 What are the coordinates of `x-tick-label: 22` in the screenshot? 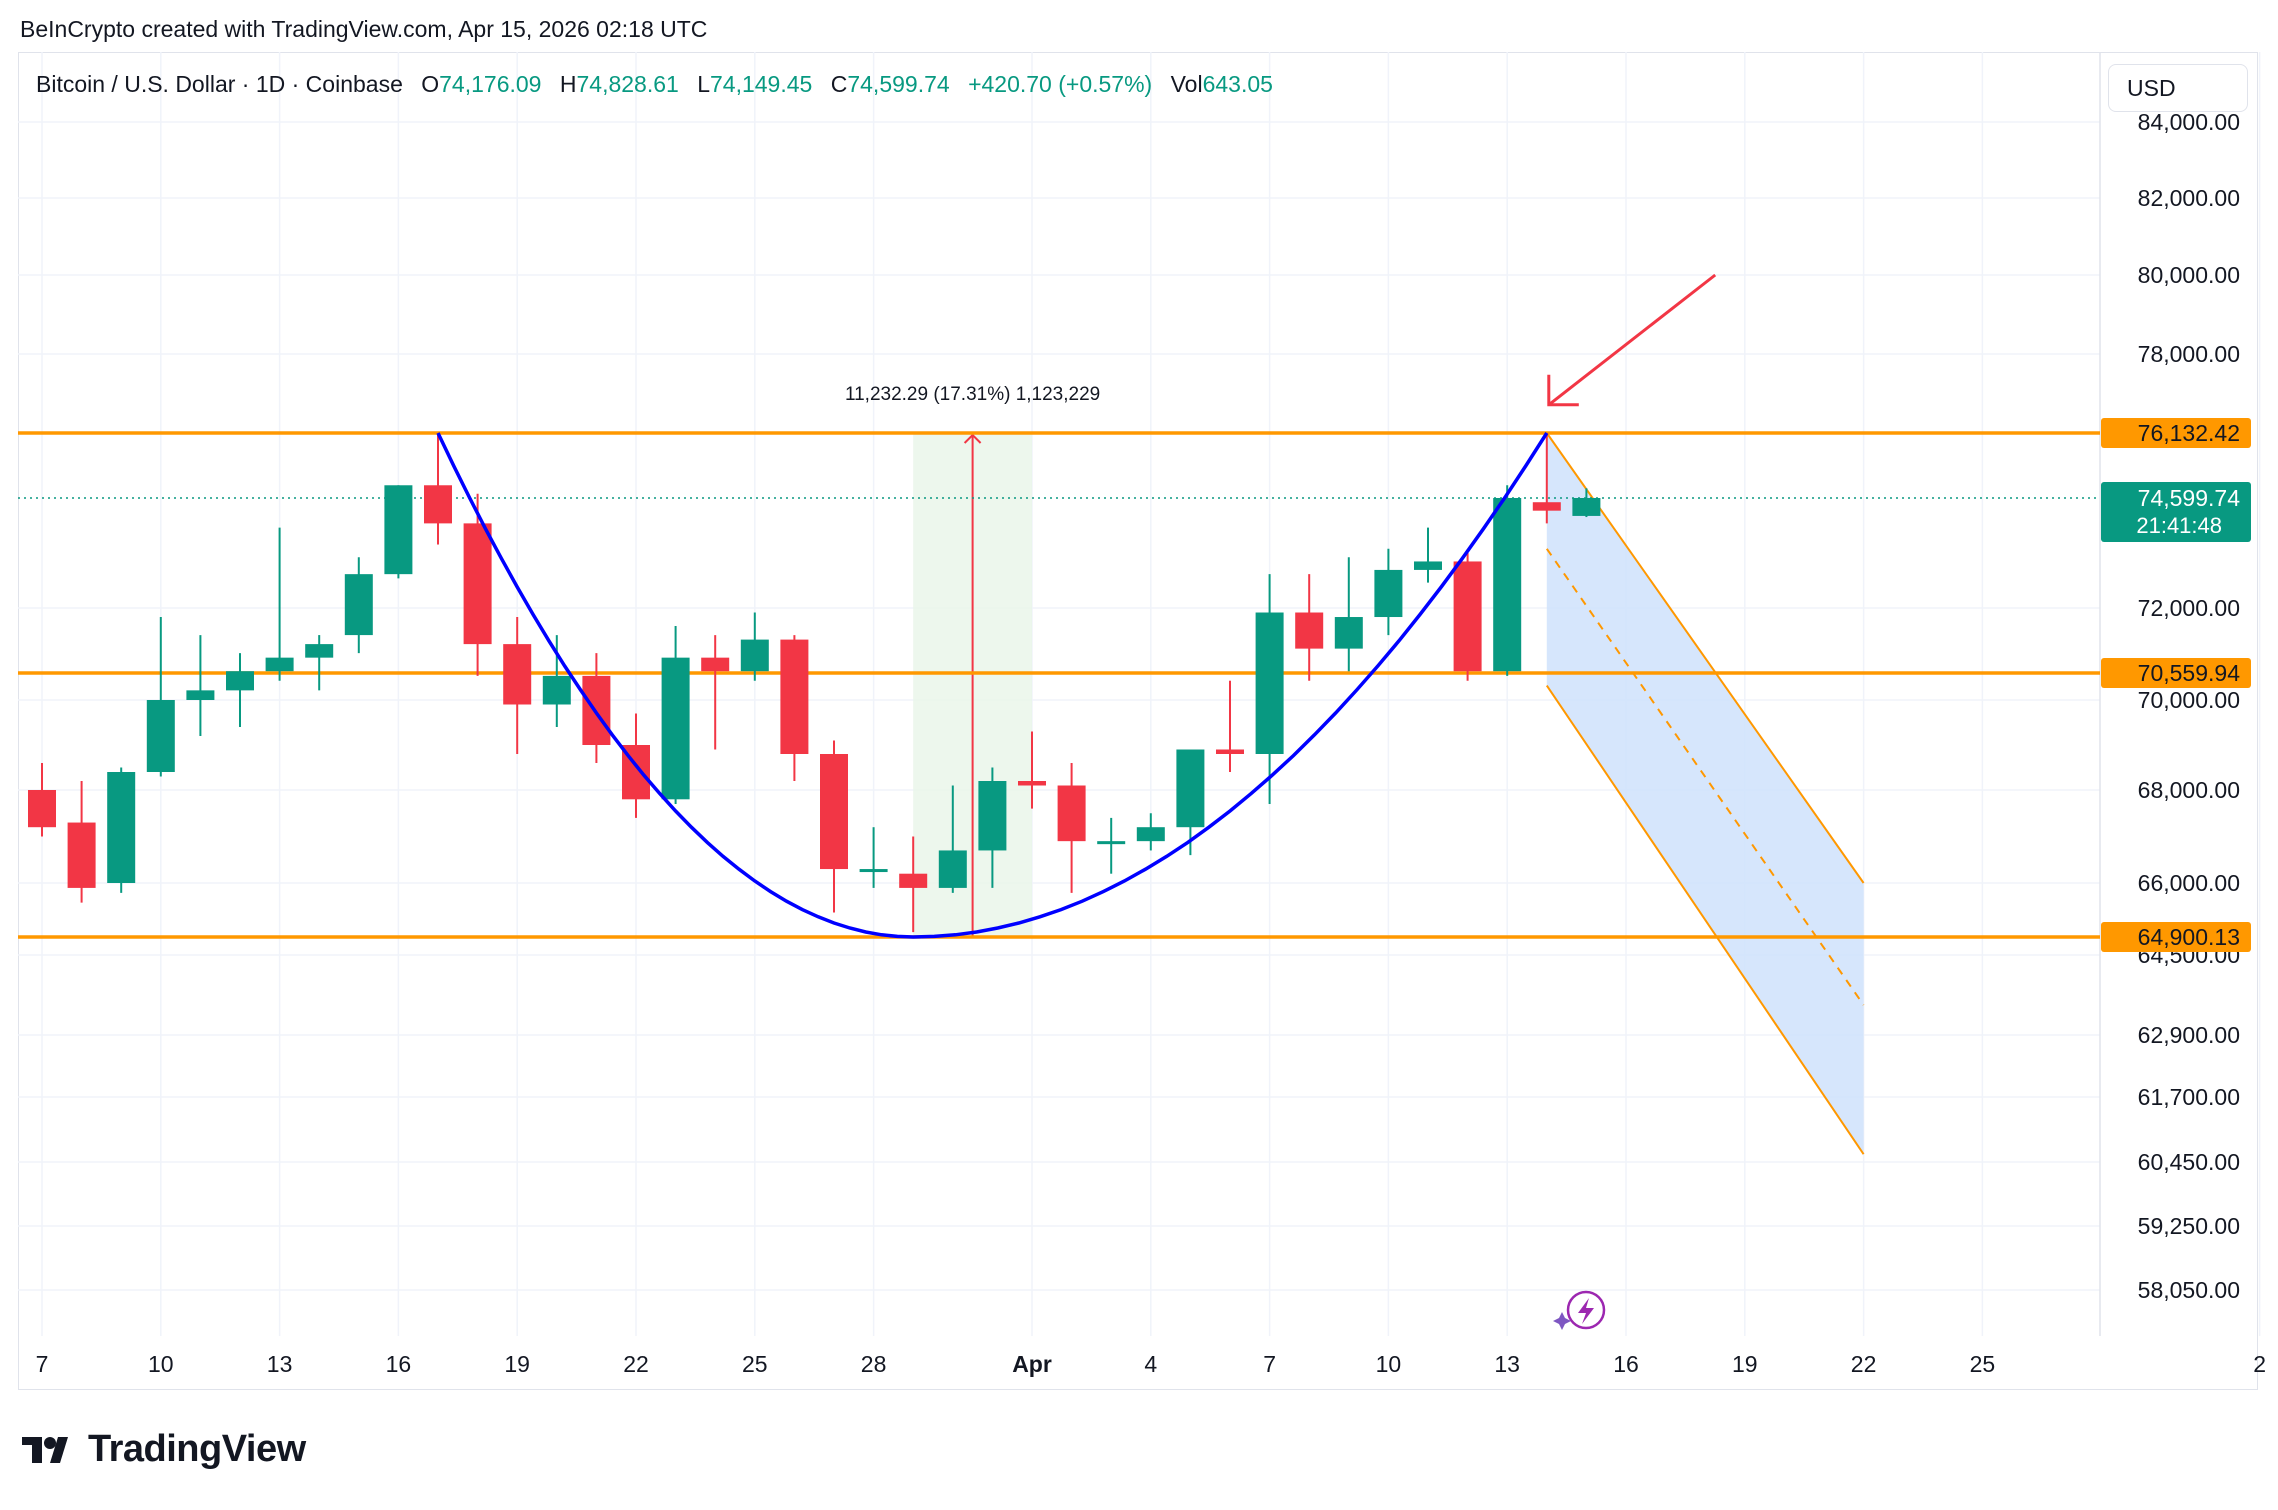 It's located at (636, 1364).